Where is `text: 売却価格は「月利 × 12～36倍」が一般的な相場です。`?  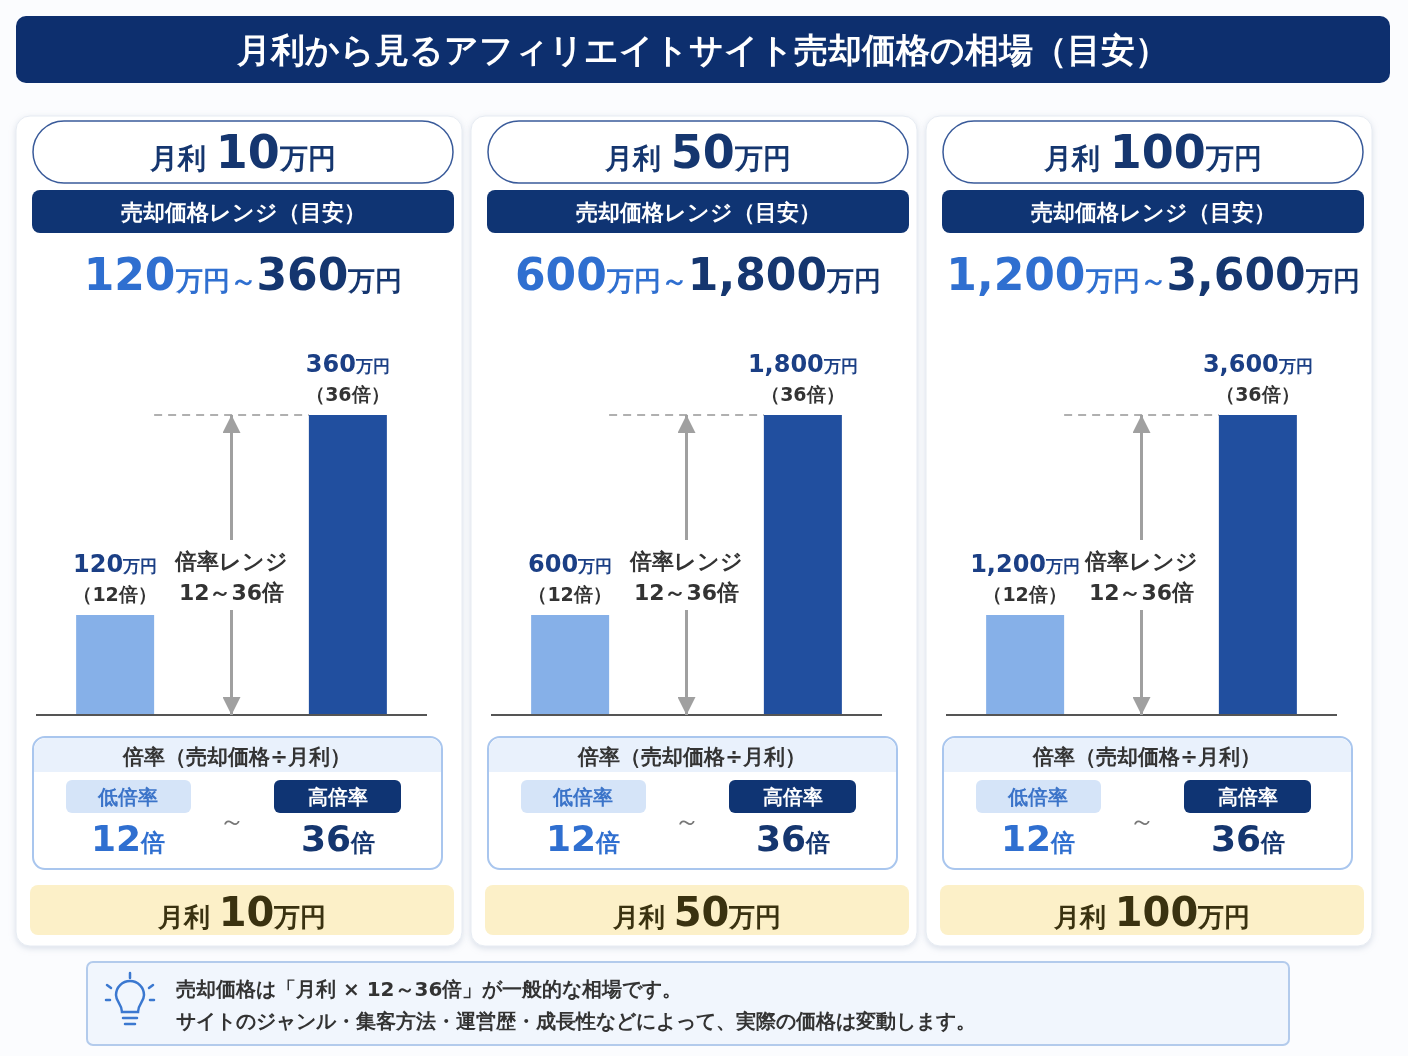
text: 売却価格は「月利 × 12～36倍」が一般的な相場です。 is located at coordinates (429, 989).